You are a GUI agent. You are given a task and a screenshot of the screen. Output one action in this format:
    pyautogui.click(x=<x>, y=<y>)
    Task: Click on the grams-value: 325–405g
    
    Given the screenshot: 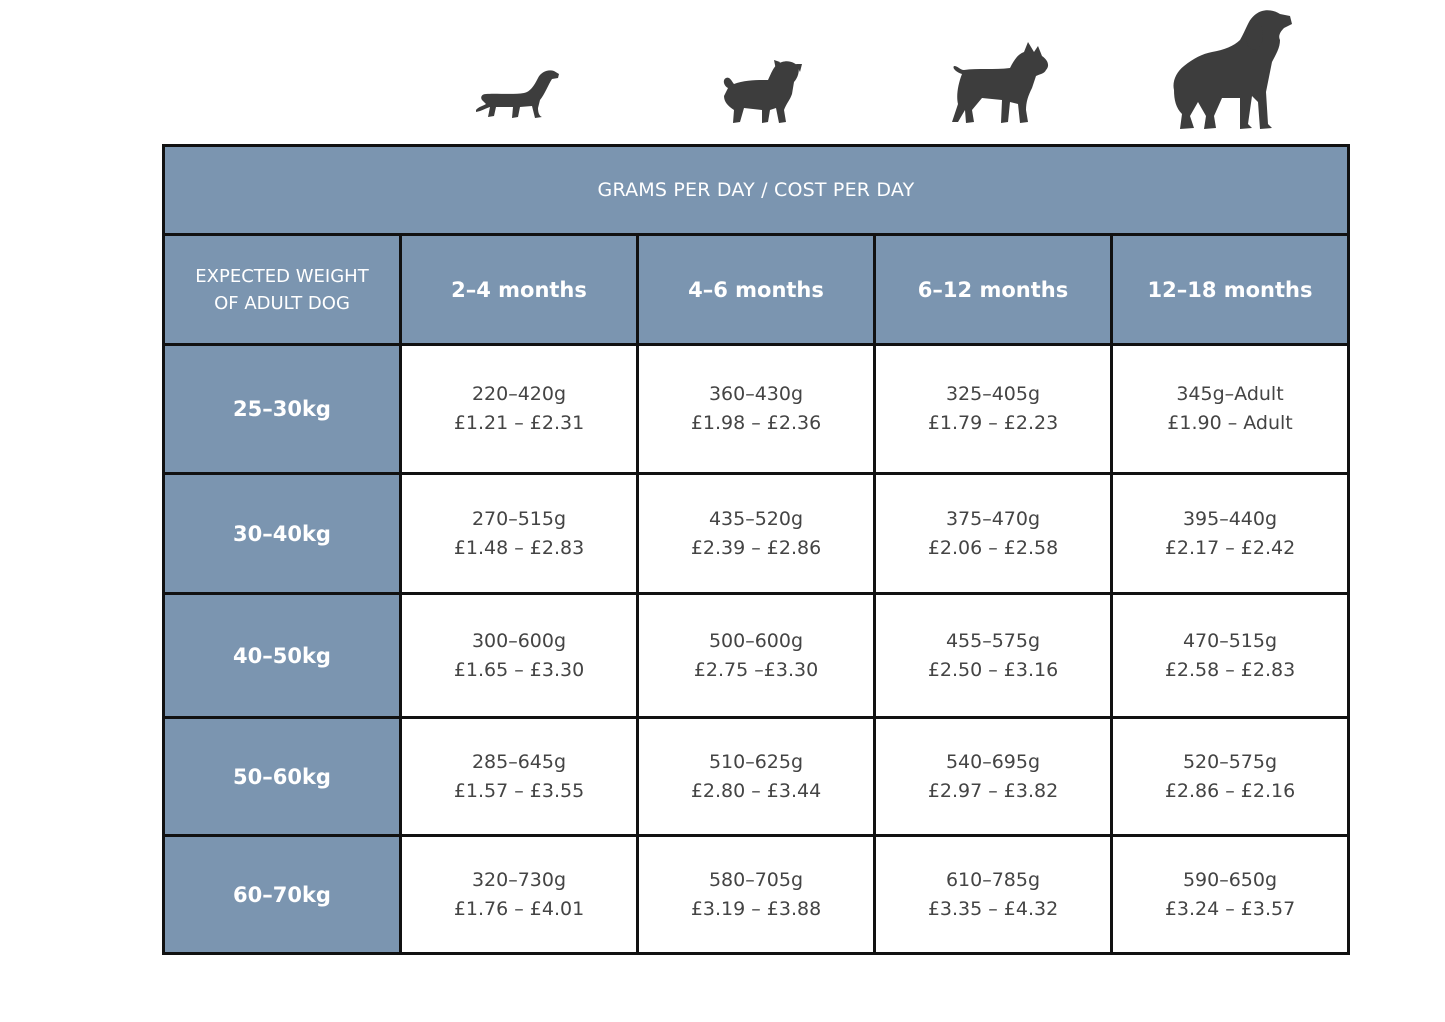 What is the action you would take?
    pyautogui.click(x=993, y=394)
    